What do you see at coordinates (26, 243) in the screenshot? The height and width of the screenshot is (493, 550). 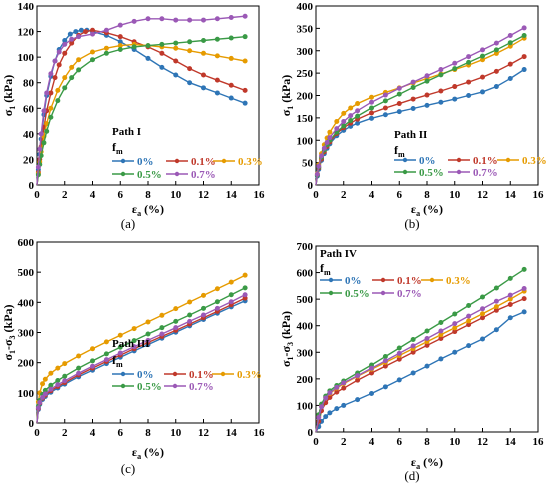 I see `y-tick-label: 600` at bounding box center [26, 243].